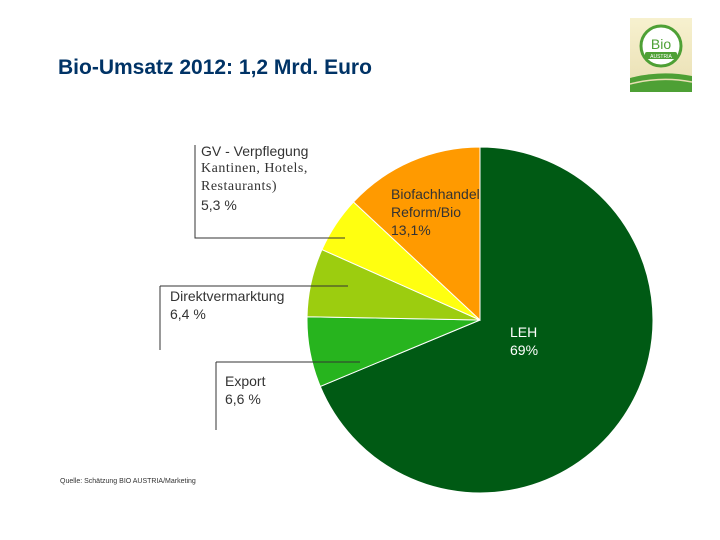 This screenshot has height=540, width=720. What do you see at coordinates (215, 67) in the screenshot?
I see `chart-title: Bio-Umsatz 2012: 1,2 Mrd. Euro` at bounding box center [215, 67].